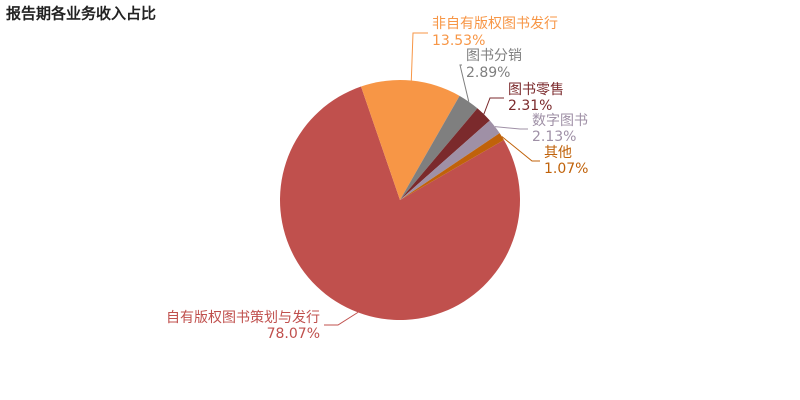 Image resolution: width=800 pixels, height=400 pixels. Describe the element at coordinates (566, 169) in the screenshot. I see `slice-value: 1.07%` at that location.